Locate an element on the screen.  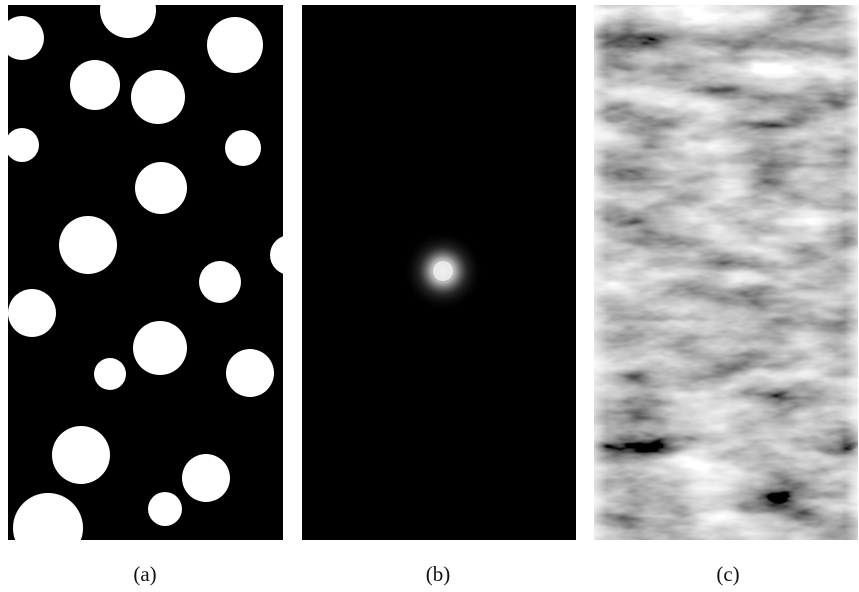
spectrum-center is located at coordinates (443, 271).